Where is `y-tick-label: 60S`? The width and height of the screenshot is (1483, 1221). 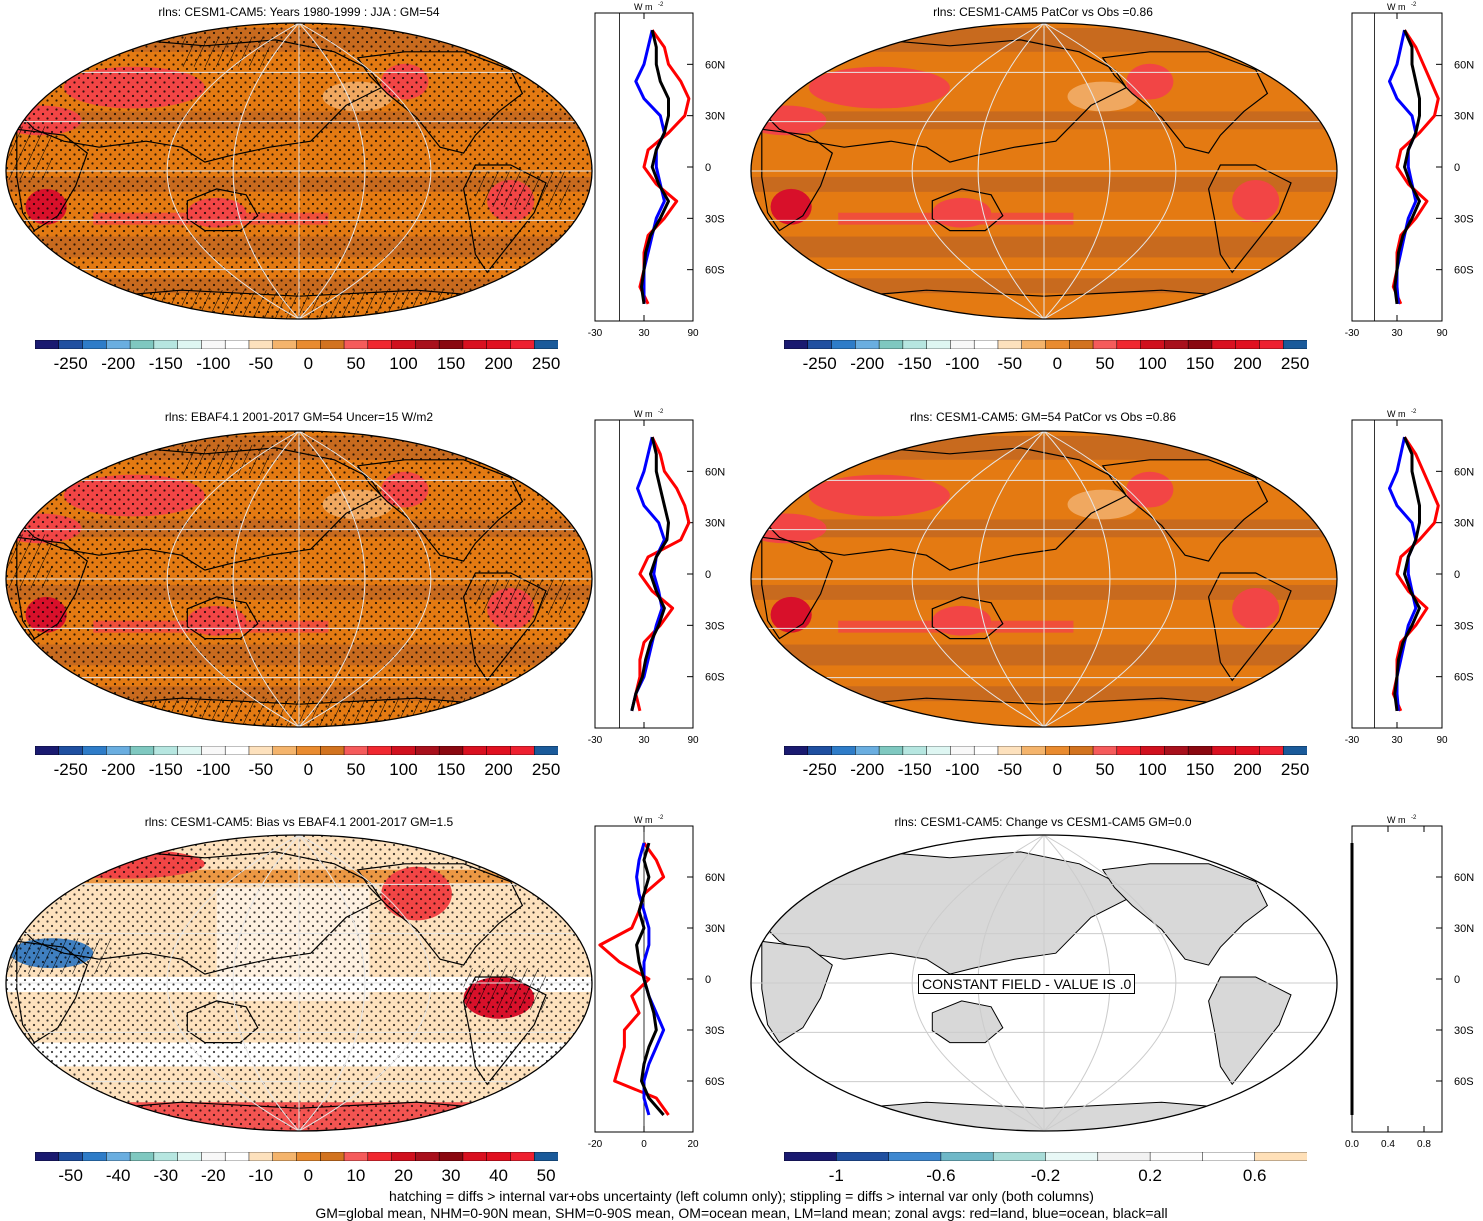 y-tick-label: 60S is located at coordinates (715, 271).